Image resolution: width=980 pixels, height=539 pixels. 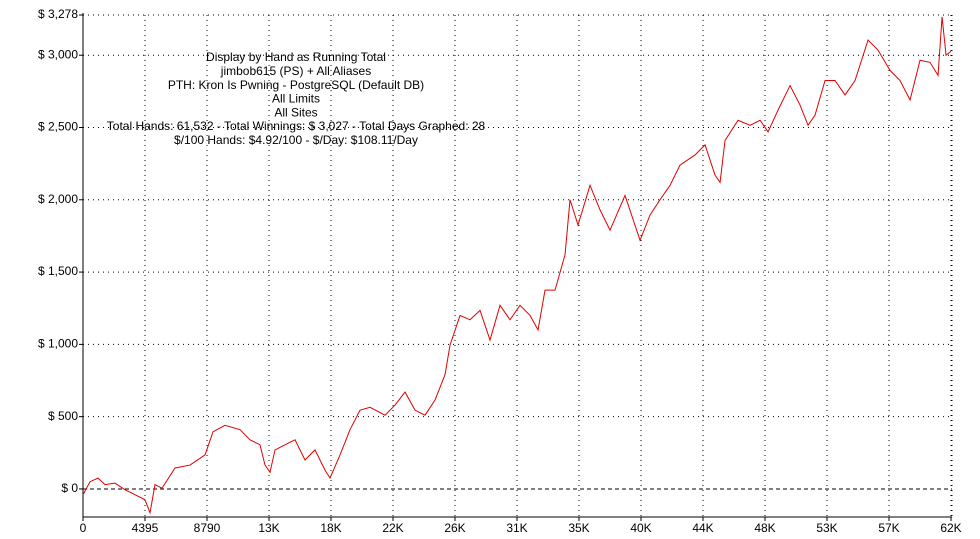 What do you see at coordinates (330, 528) in the screenshot?
I see `x-tick-label: 18K` at bounding box center [330, 528].